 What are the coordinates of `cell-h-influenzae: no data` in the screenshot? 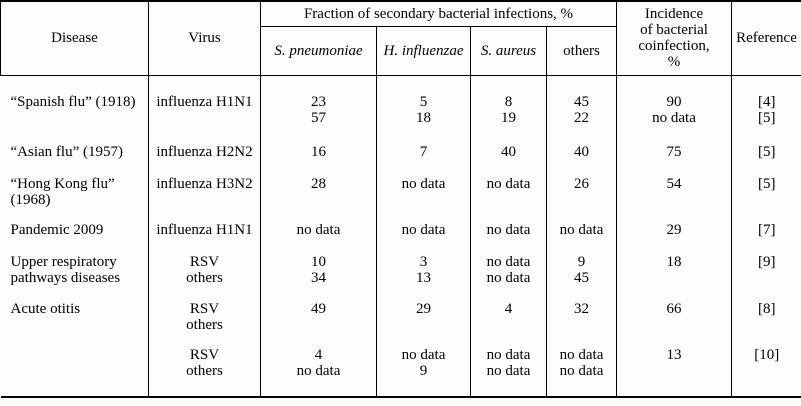 It's located at (423, 193).